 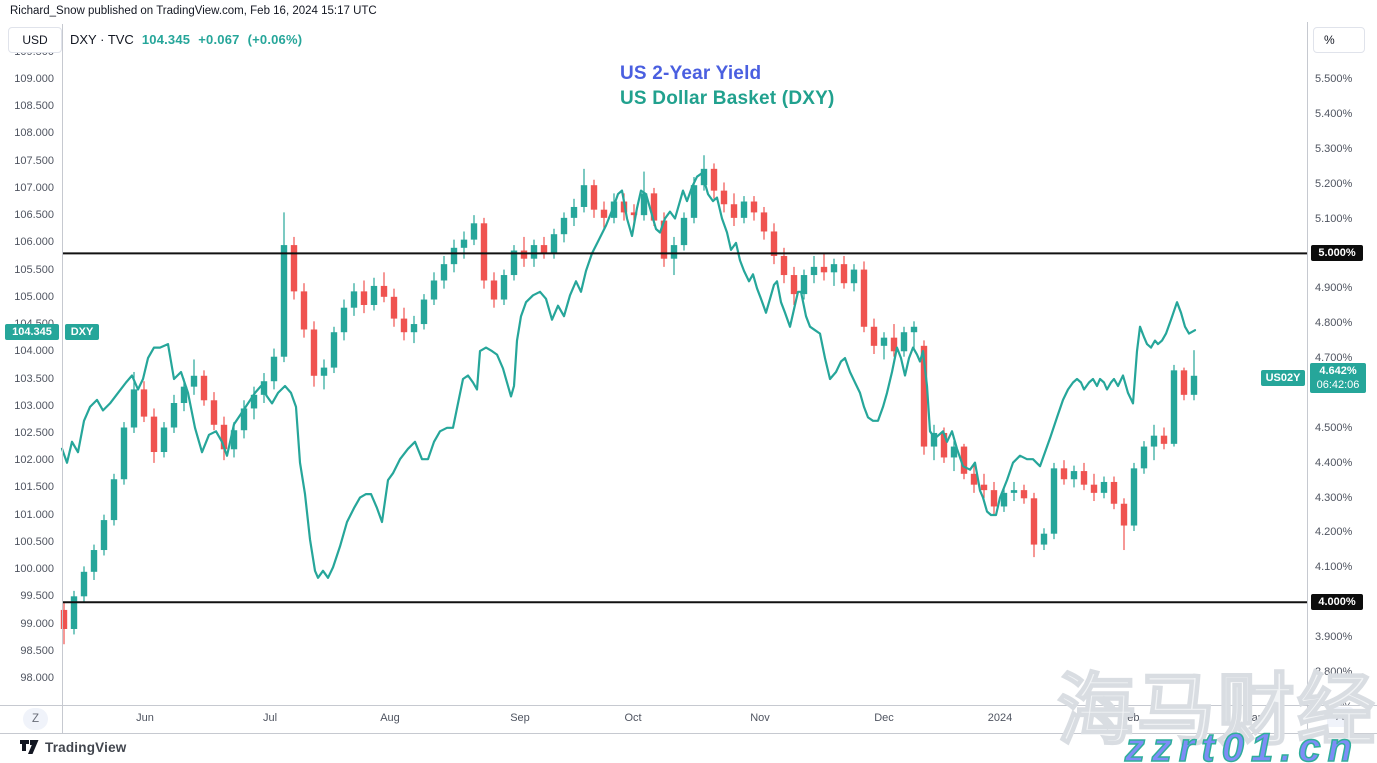 What do you see at coordinates (1130, 718) in the screenshot?
I see `time-tick-feb: Feb` at bounding box center [1130, 718].